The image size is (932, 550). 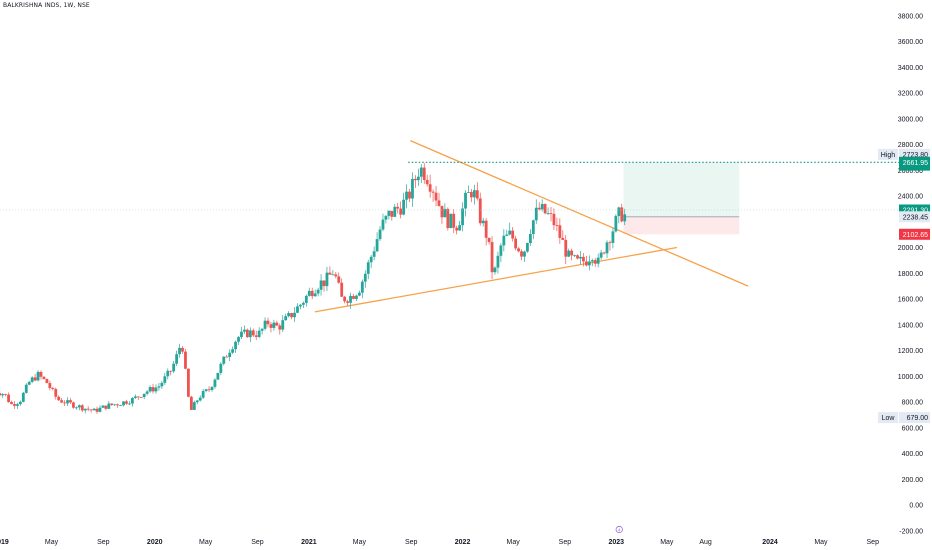 I want to click on y-tick-label: 3800.00, so click(x=910, y=16).